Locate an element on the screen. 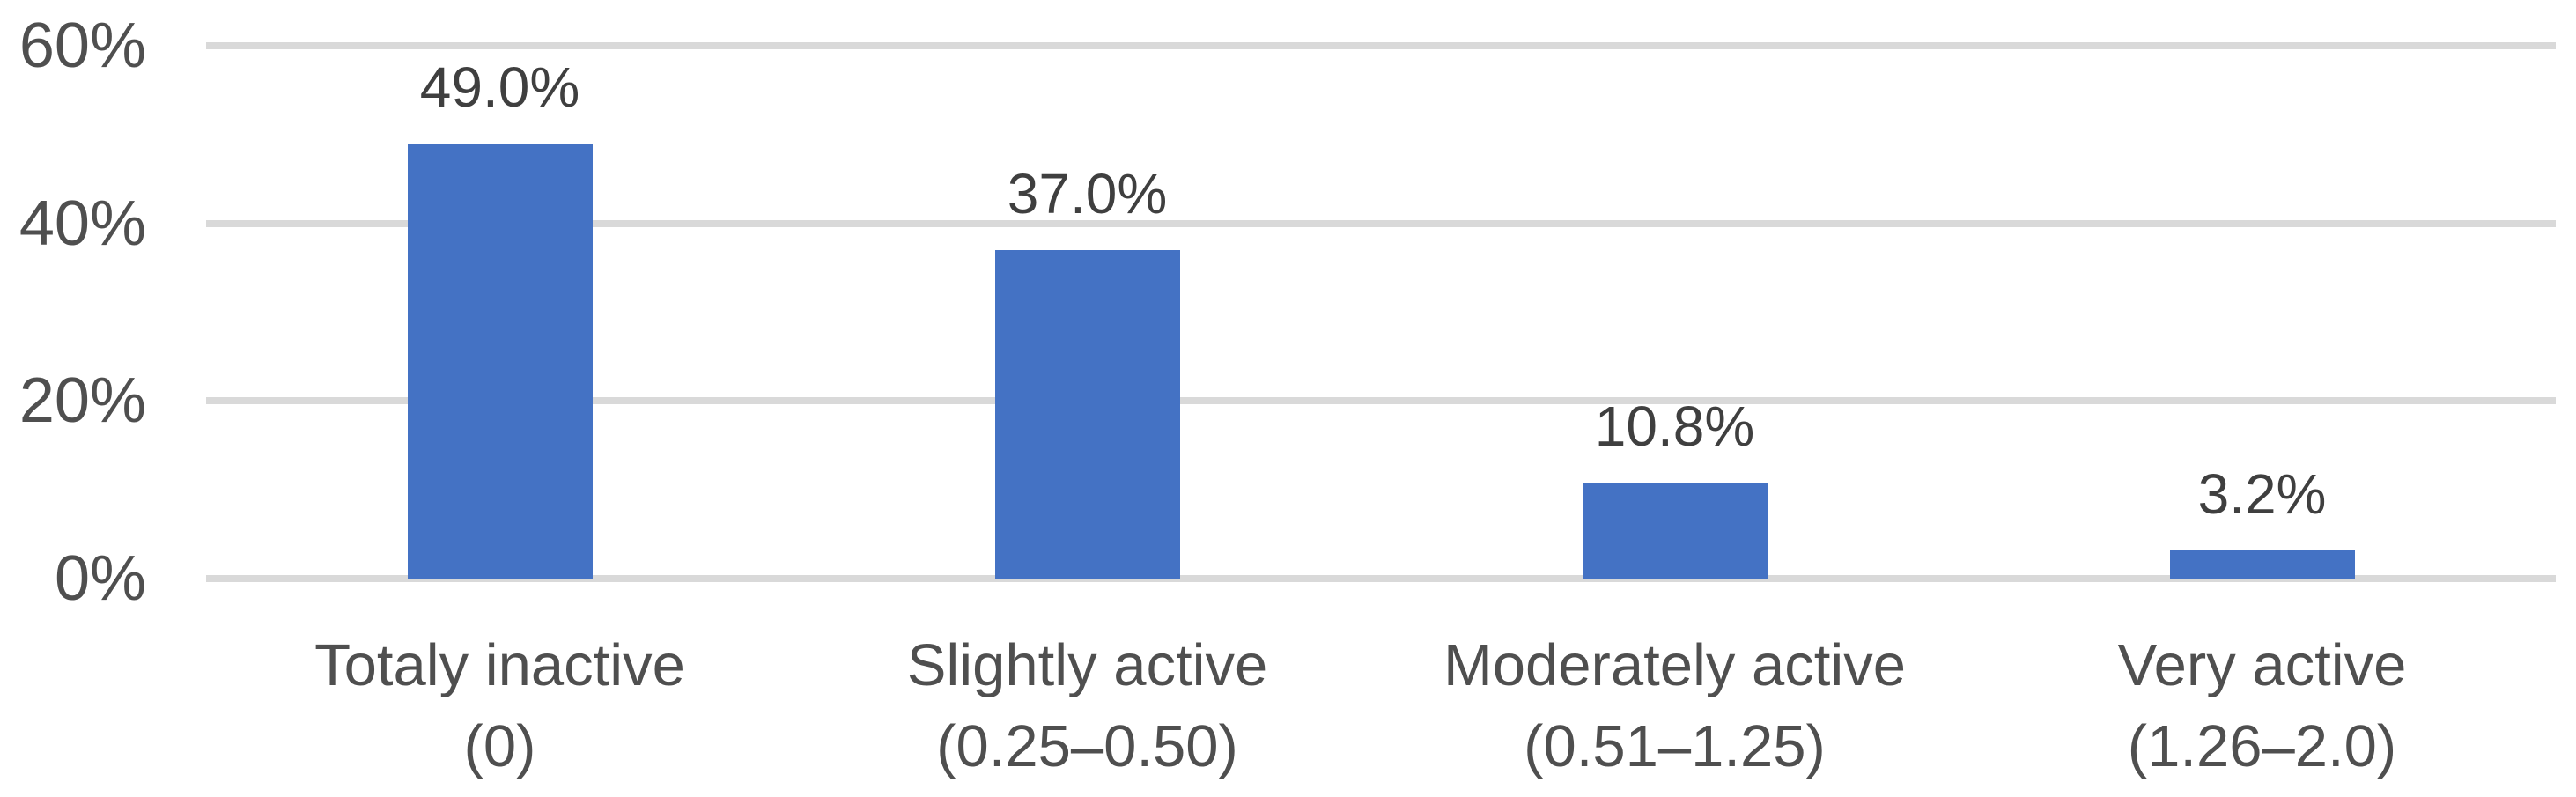  x-label-line1: Very active is located at coordinates (2262, 665).